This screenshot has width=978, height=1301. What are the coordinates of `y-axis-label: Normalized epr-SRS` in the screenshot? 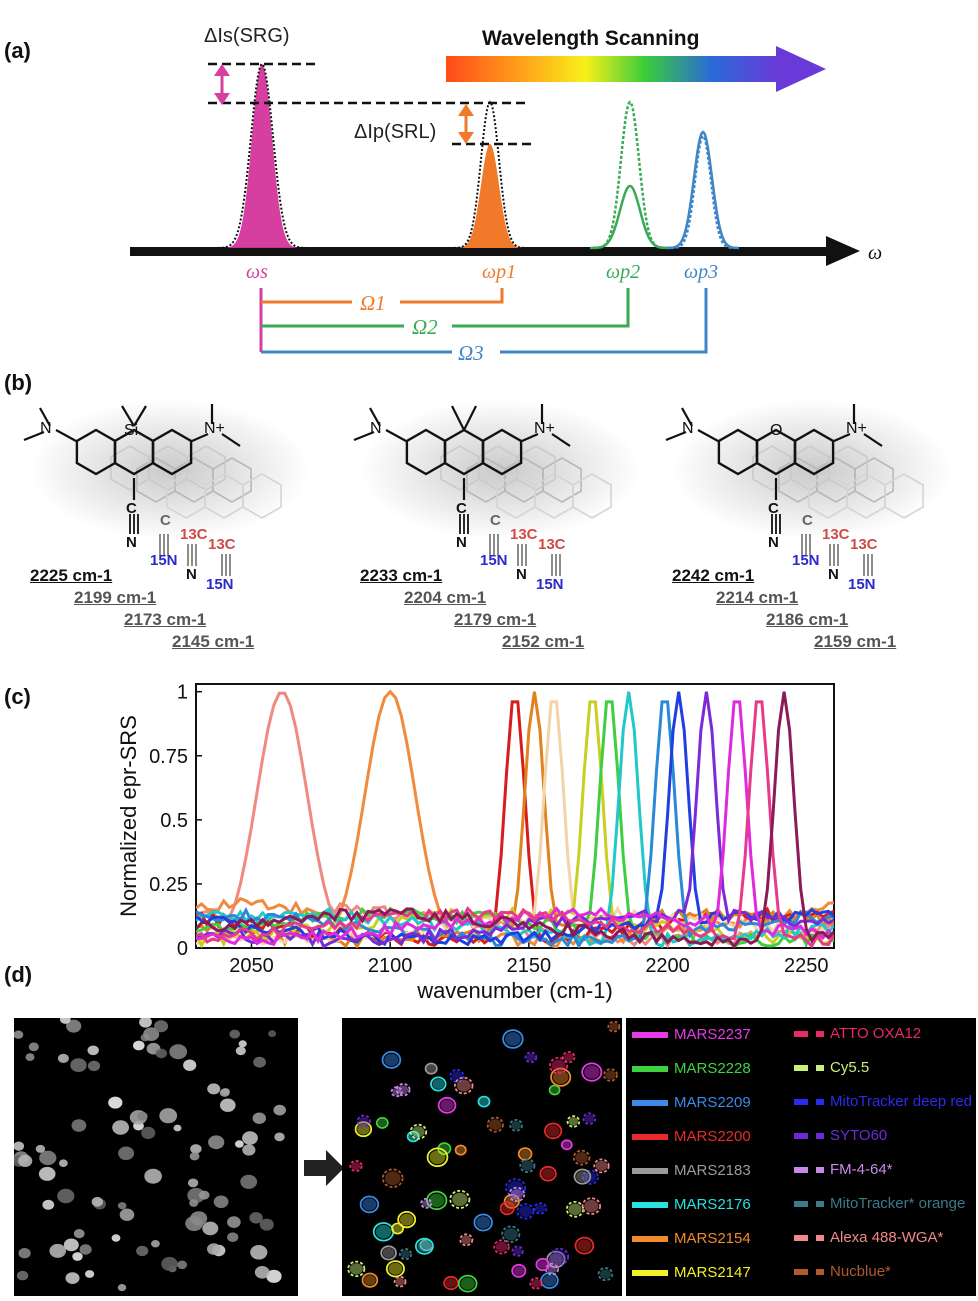 It's located at (128, 816).